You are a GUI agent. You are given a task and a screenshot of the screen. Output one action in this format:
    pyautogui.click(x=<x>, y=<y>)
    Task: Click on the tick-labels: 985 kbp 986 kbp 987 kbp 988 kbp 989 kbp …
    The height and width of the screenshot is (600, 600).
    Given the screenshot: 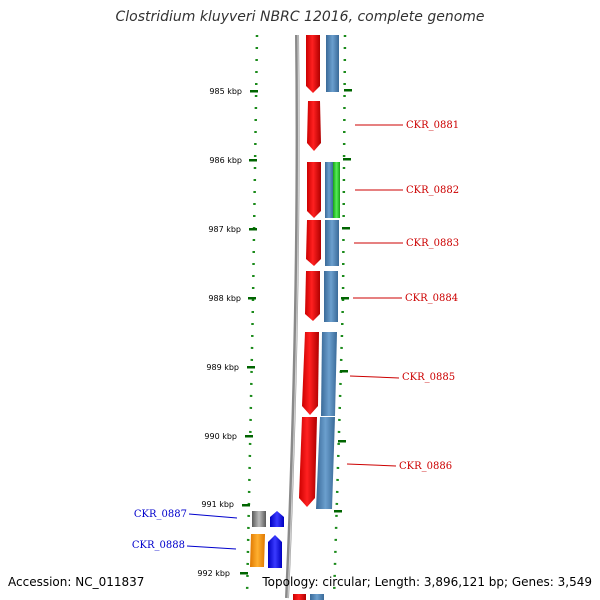 What is the action you would take?
    pyautogui.click(x=219, y=332)
    